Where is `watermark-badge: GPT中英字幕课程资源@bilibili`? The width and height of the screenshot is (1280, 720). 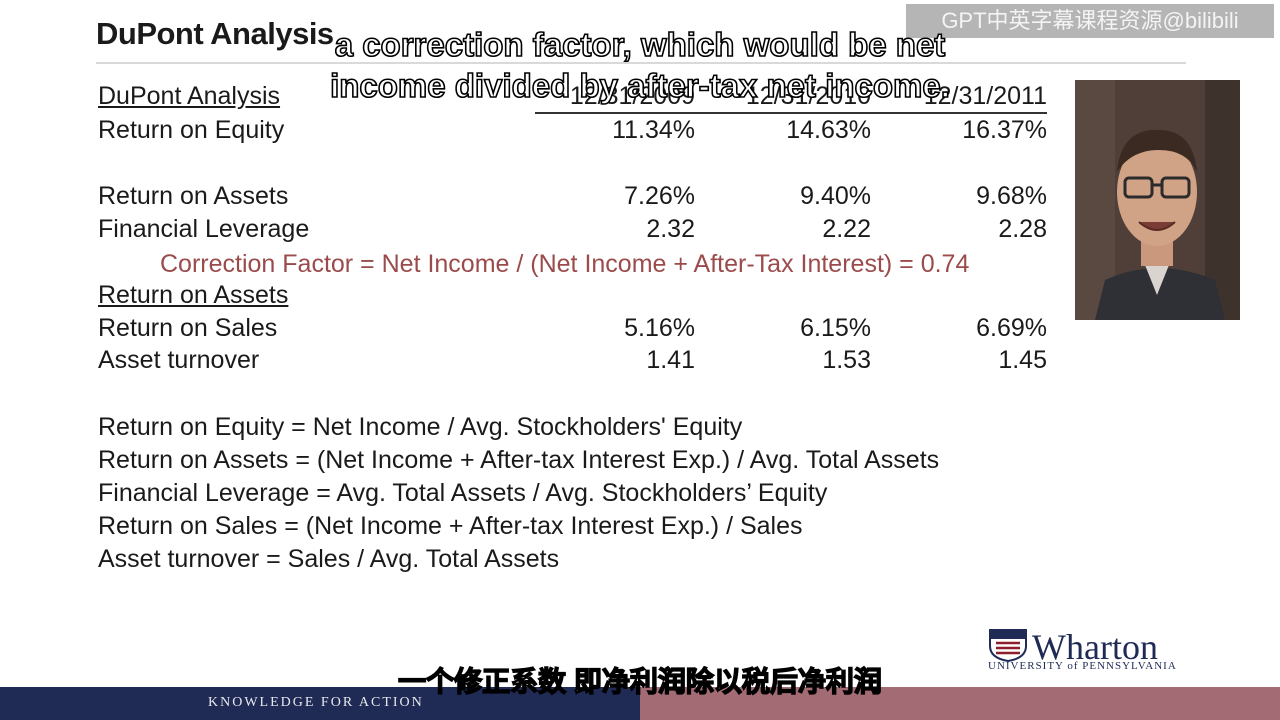
watermark-badge: GPT中英字幕课程资源@bilibili is located at coordinates (1090, 21).